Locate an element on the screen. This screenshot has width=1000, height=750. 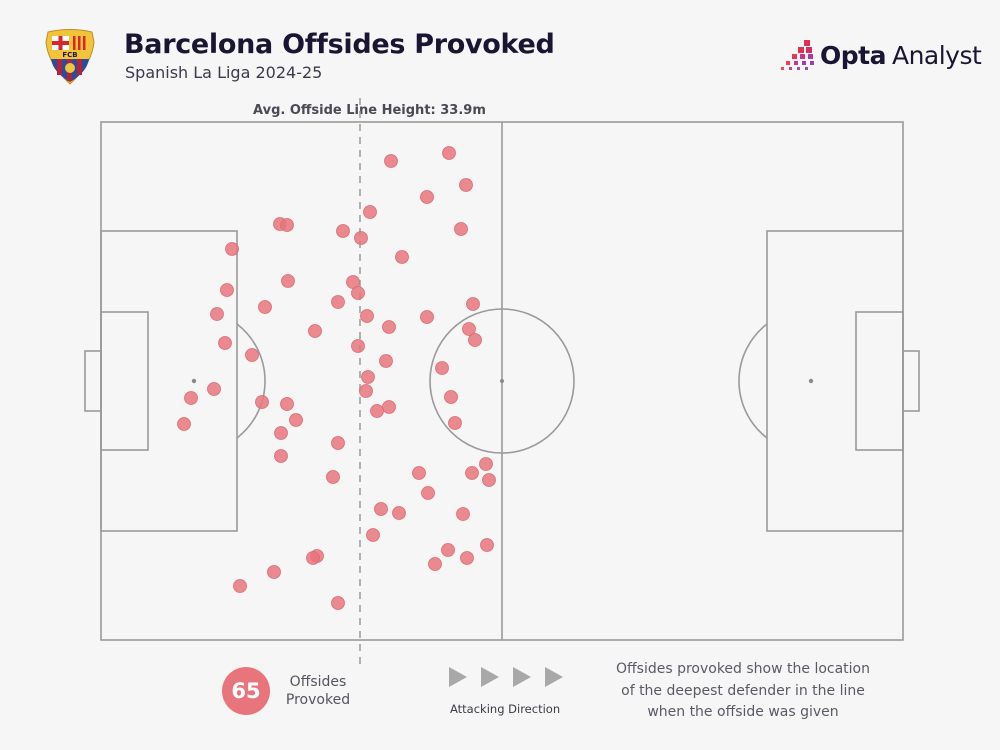
opta-analyst-logo: Opta Analyst is located at coordinates (881, 55).